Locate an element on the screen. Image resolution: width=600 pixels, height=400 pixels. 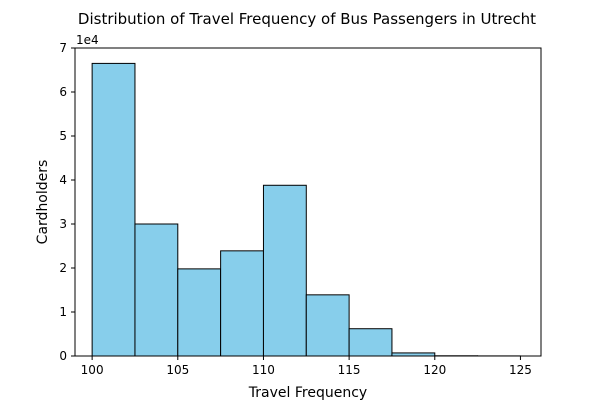
y-tick-label: 4 is located at coordinates (63, 180).